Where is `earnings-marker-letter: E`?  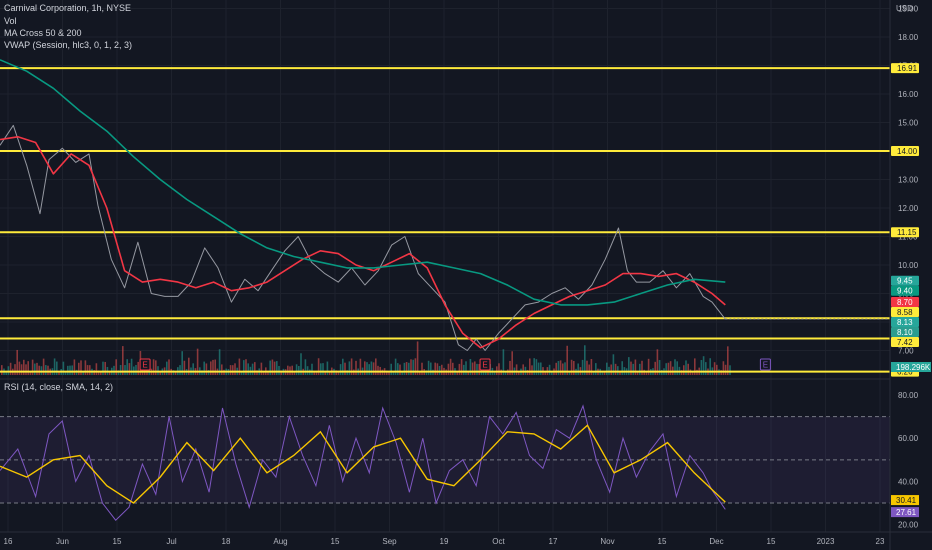 earnings-marker-letter: E is located at coordinates (144, 365).